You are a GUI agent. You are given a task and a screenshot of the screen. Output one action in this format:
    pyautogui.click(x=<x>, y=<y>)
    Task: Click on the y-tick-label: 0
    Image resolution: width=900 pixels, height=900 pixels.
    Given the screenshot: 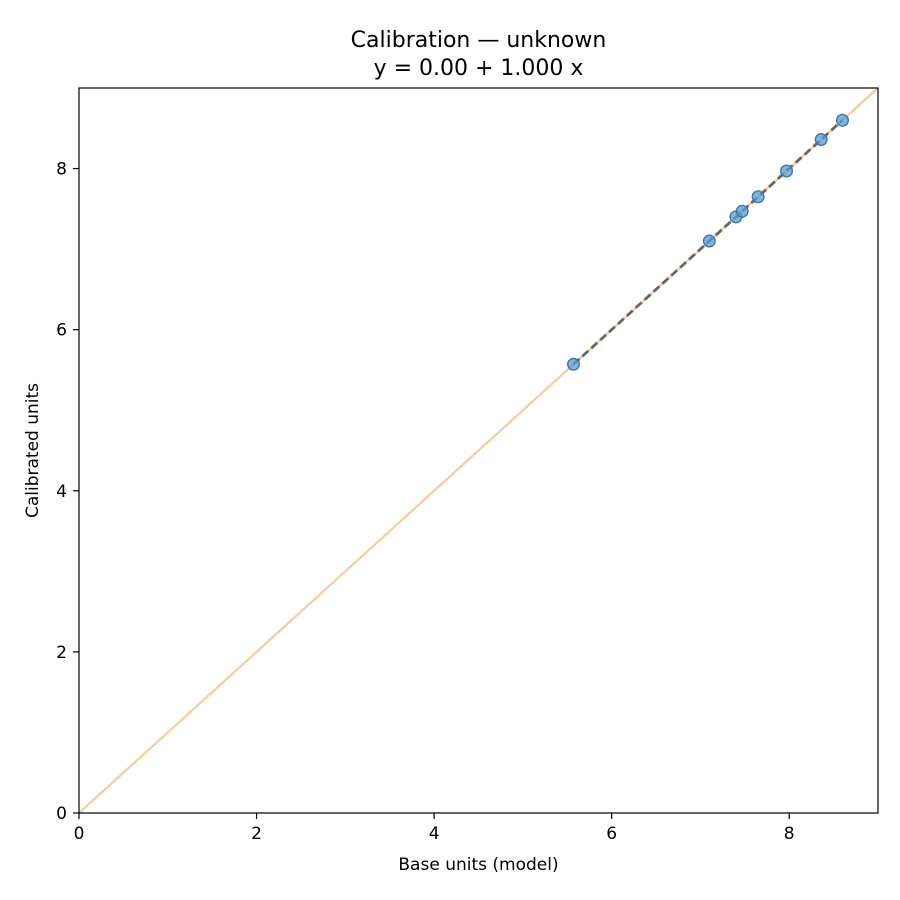 What is the action you would take?
    pyautogui.click(x=61, y=814)
    